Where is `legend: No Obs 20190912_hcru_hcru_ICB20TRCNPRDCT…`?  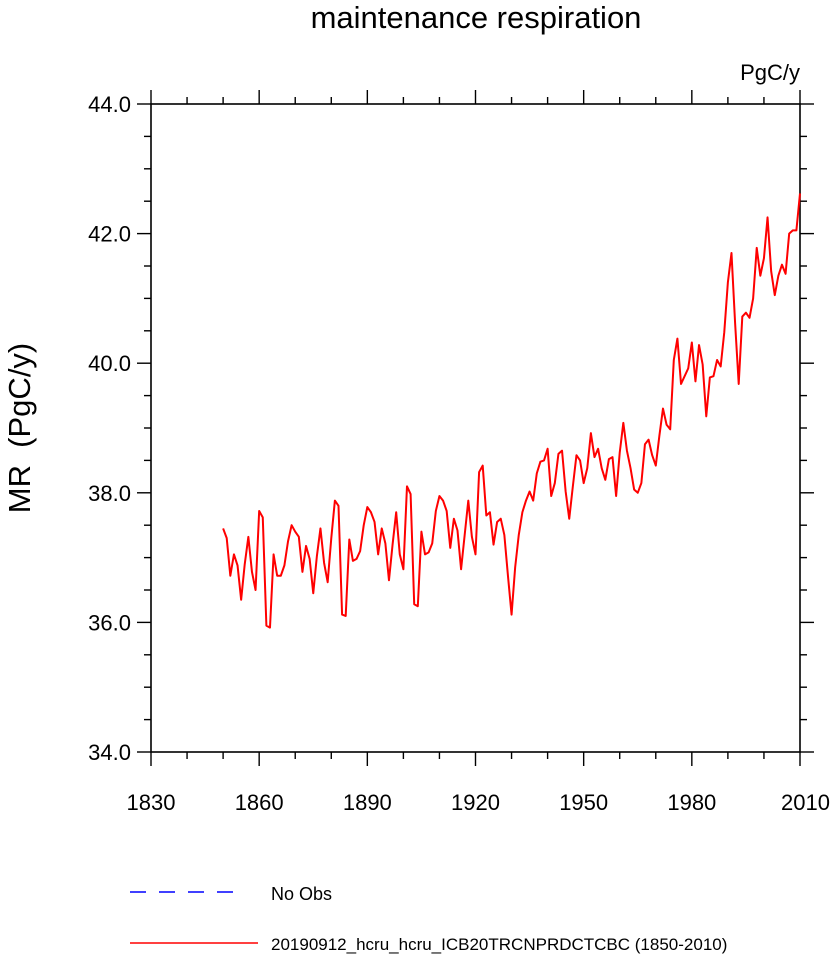
legend: No Obs 20190912_hcru_hcru_ICB20TRCNPRDCT… is located at coordinates (428, 919).